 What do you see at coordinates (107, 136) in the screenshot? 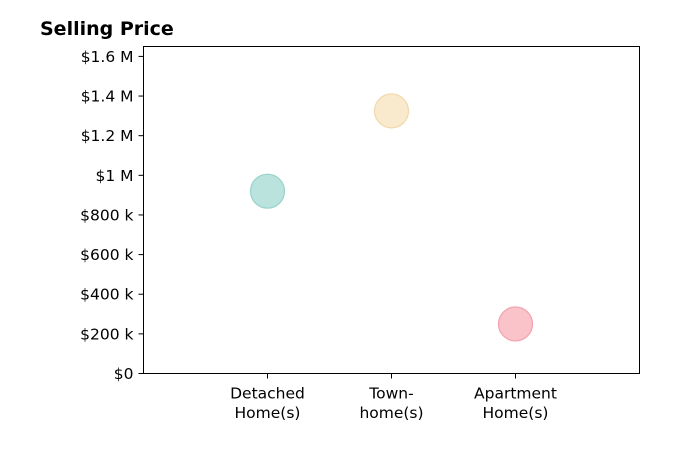
I see `y-tick-label: $1.2 M` at bounding box center [107, 136].